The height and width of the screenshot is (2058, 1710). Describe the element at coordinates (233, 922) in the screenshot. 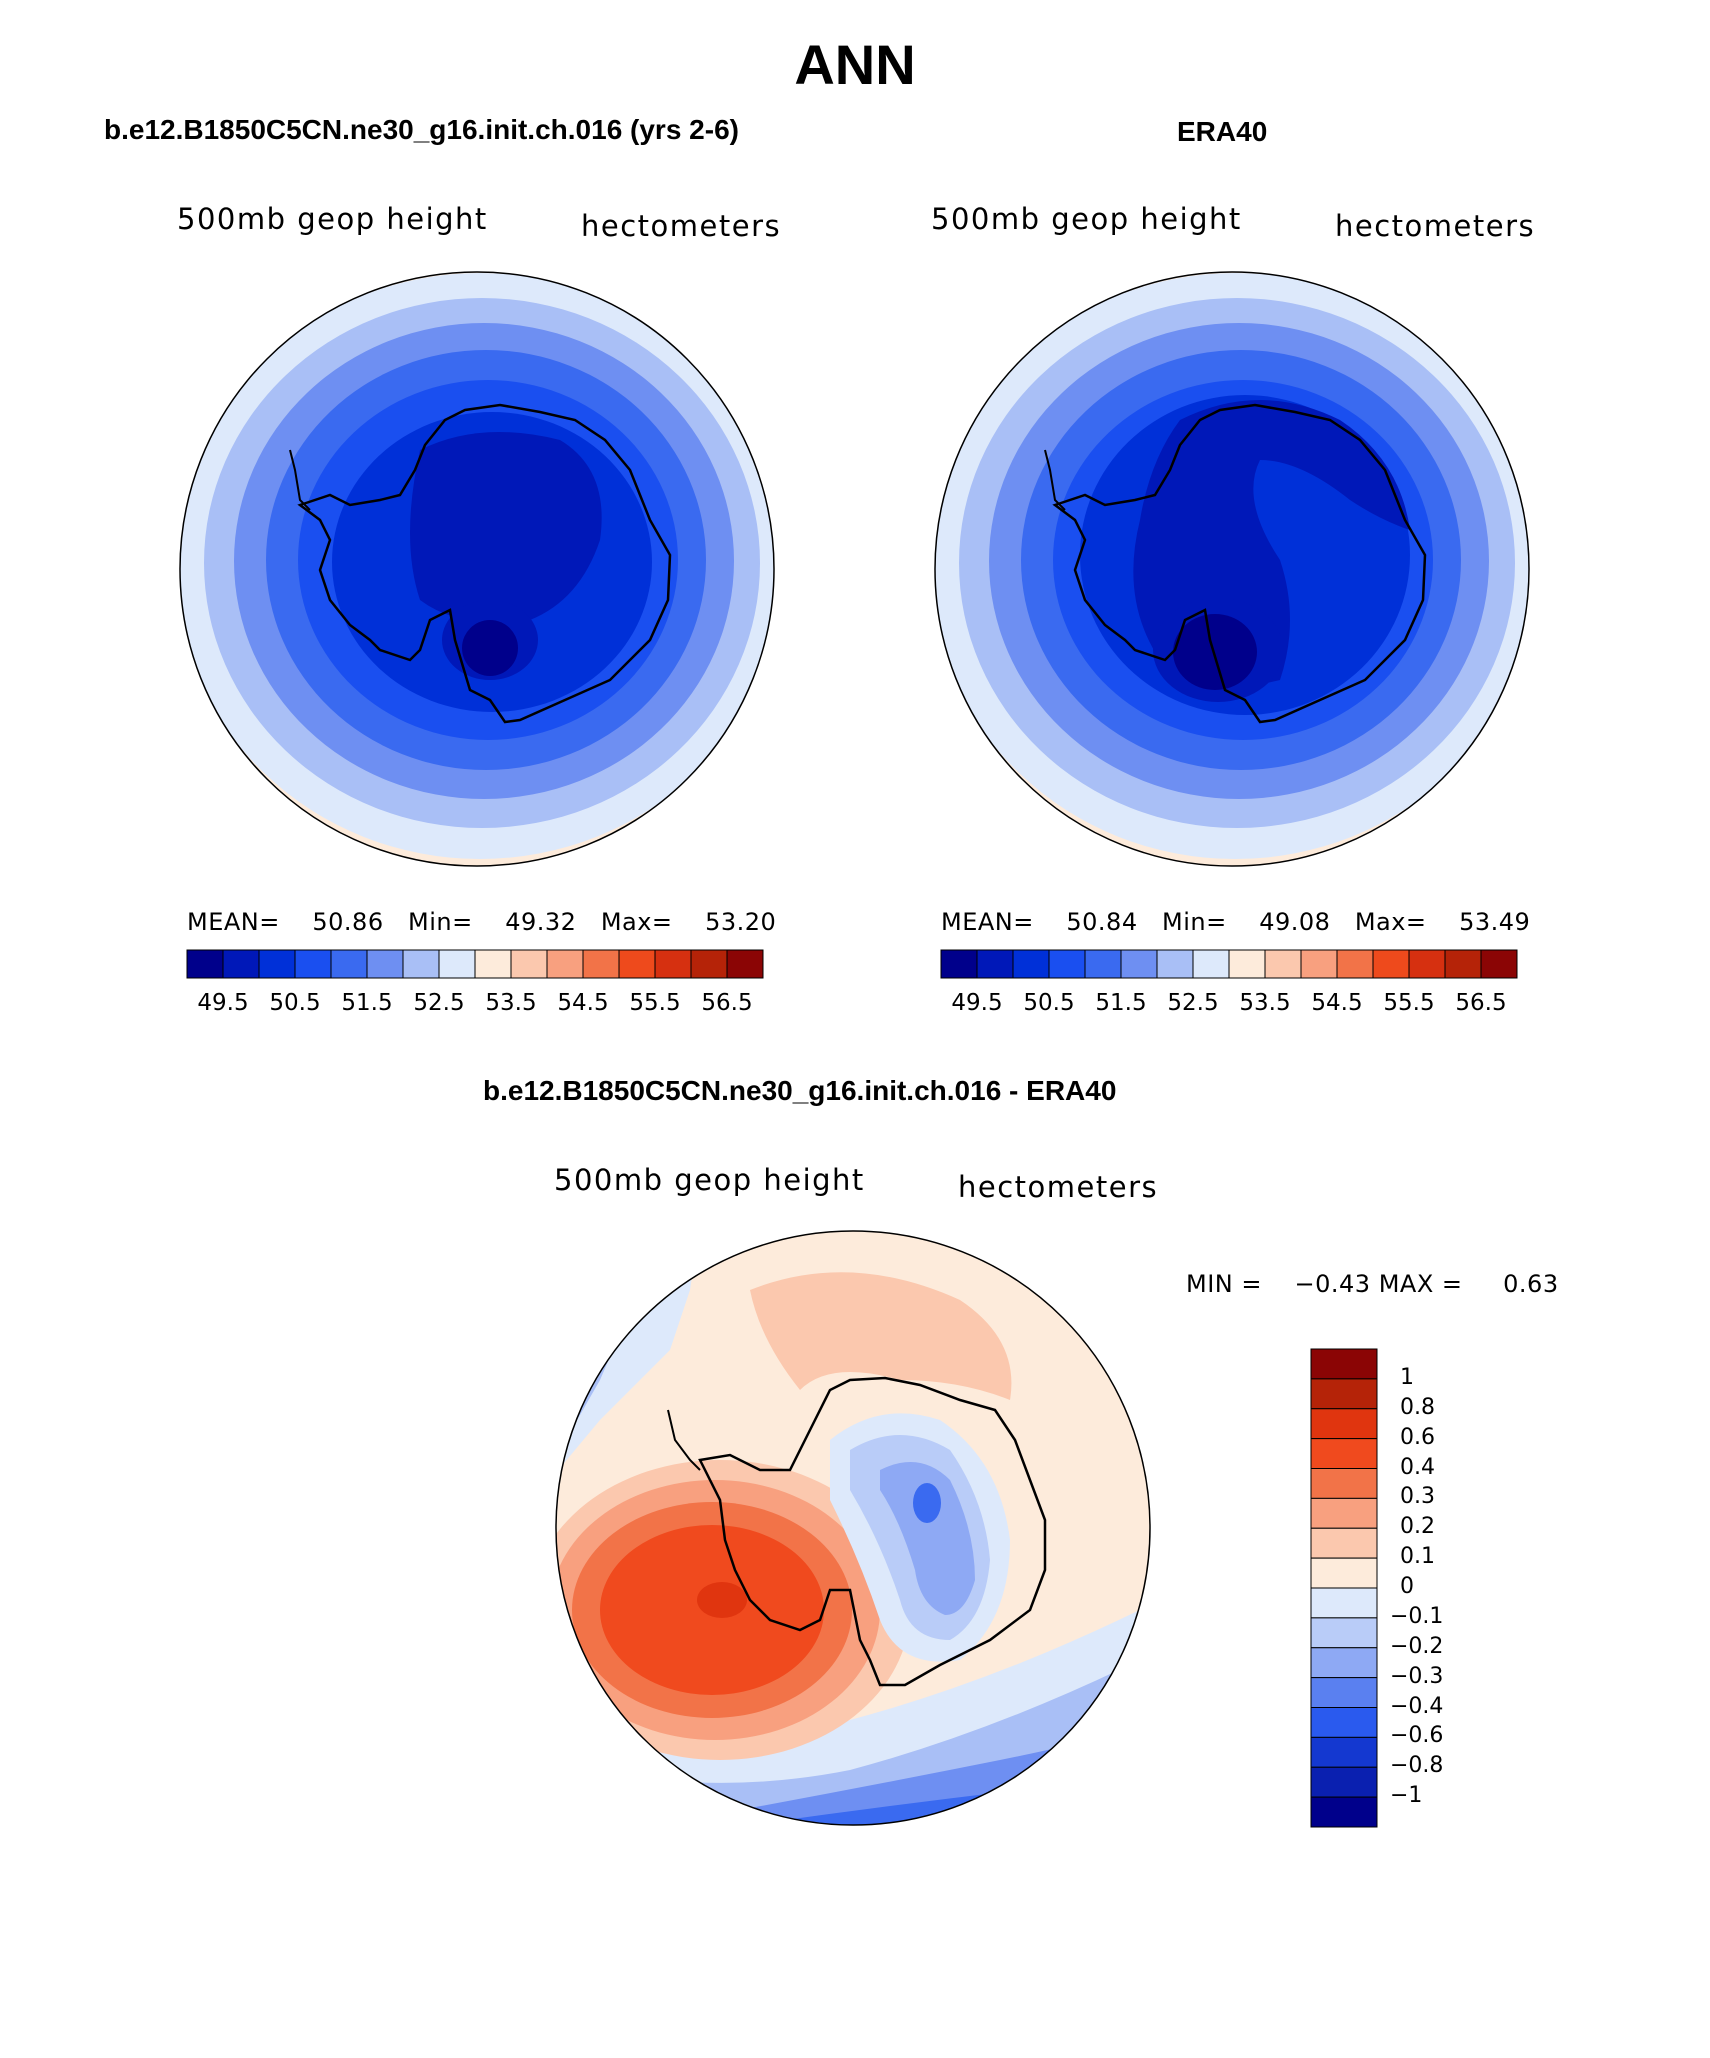

I see `panel-1-mean-label: MEAN=` at that location.